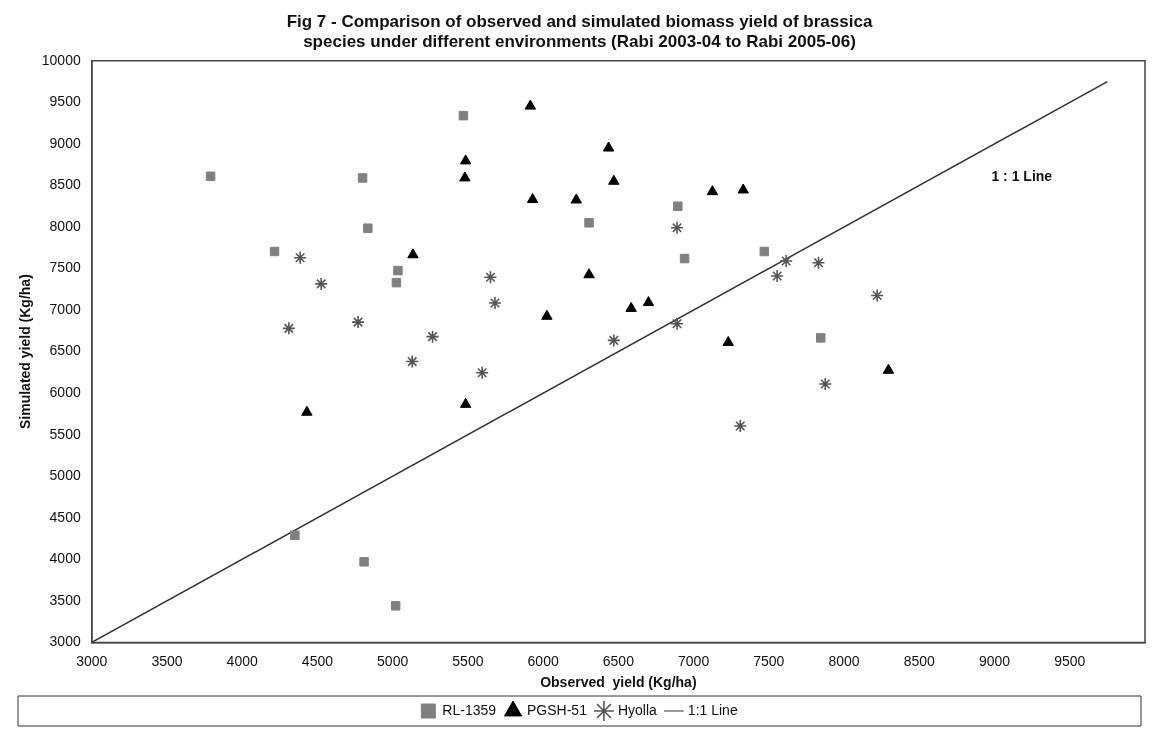  What do you see at coordinates (919, 660) in the screenshot?
I see `x-tick-label: 8500` at bounding box center [919, 660].